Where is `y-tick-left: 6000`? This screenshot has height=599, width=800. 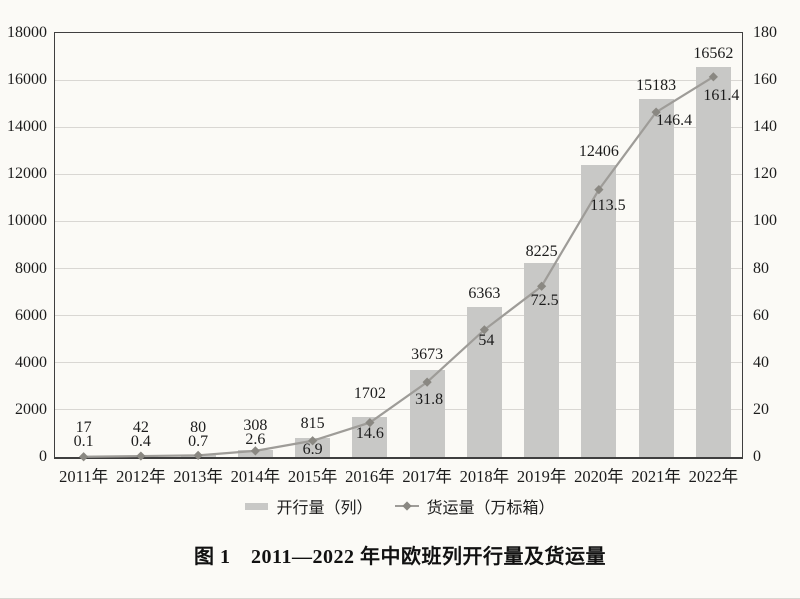 y-tick-left: 6000 is located at coordinates (31, 315).